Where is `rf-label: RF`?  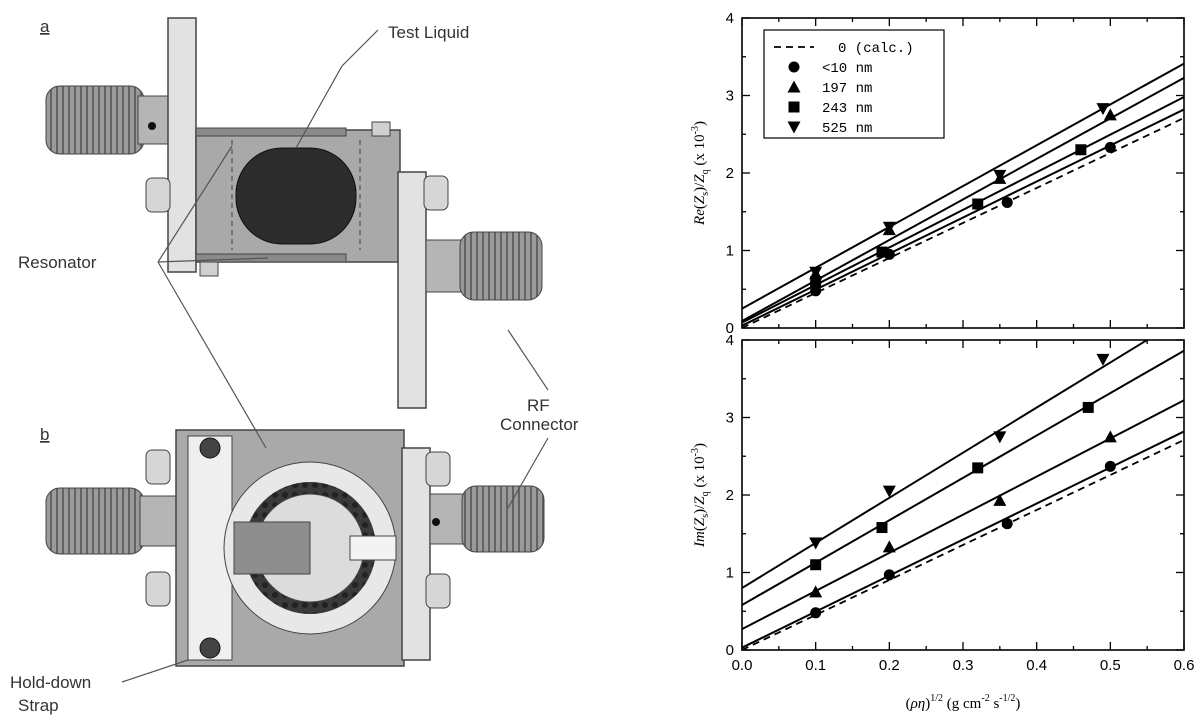 rf-label: RF is located at coordinates (538, 405).